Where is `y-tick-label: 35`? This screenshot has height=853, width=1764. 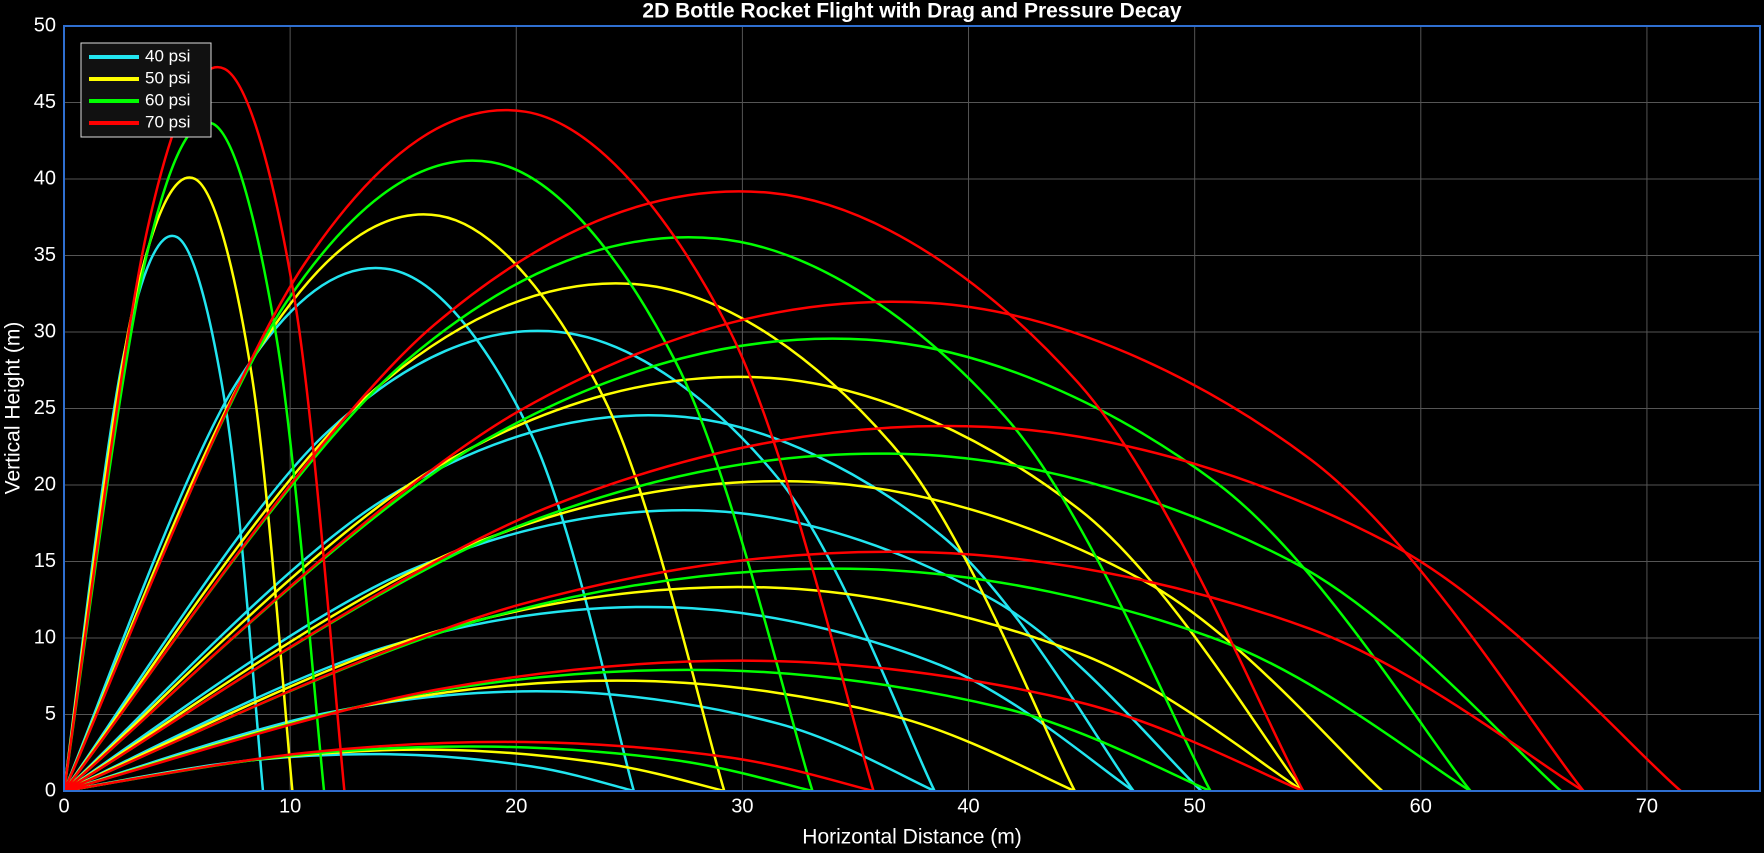 y-tick-label: 35 is located at coordinates (45, 255).